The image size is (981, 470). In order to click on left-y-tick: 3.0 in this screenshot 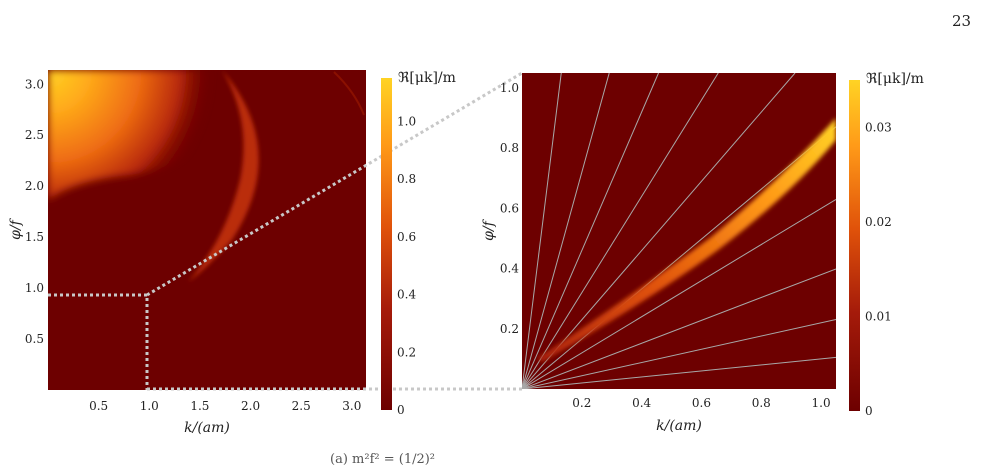, I will do `click(34, 84)`.